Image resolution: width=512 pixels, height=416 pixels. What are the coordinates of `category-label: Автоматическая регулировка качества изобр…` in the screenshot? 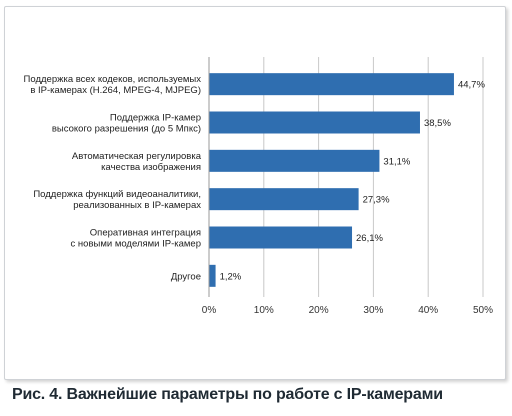 It's located at (137, 162).